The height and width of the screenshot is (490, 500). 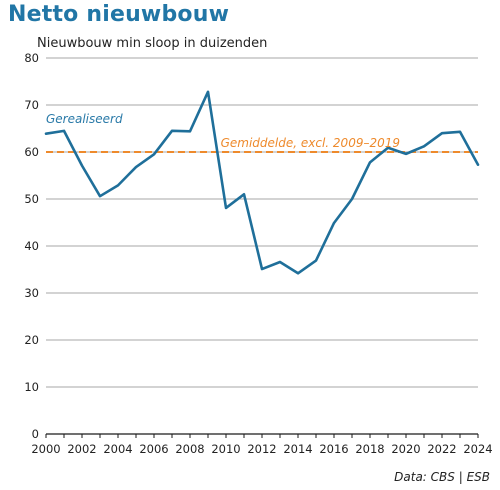 I want to click on y-tick-label: 40, so click(x=31, y=246).